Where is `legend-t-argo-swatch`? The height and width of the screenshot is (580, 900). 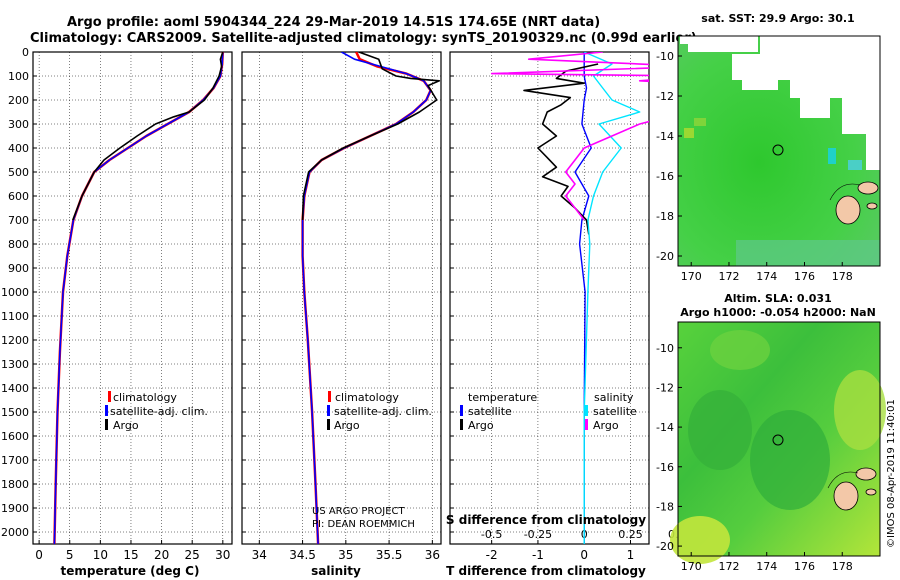 legend-t-argo-swatch is located at coordinates (461, 424).